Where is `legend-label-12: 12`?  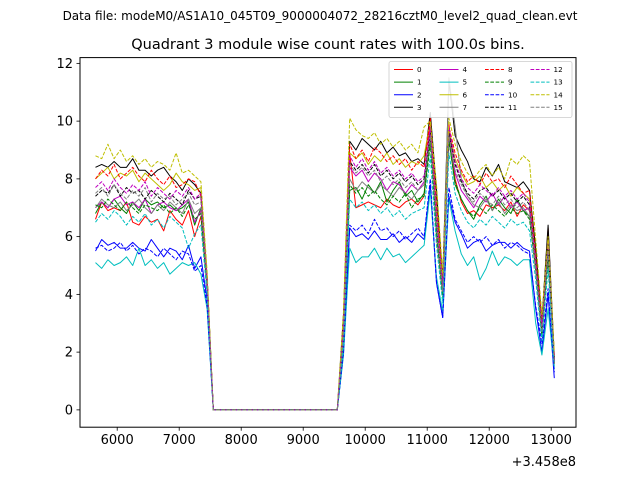 legend-label-12: 12 is located at coordinates (558, 69).